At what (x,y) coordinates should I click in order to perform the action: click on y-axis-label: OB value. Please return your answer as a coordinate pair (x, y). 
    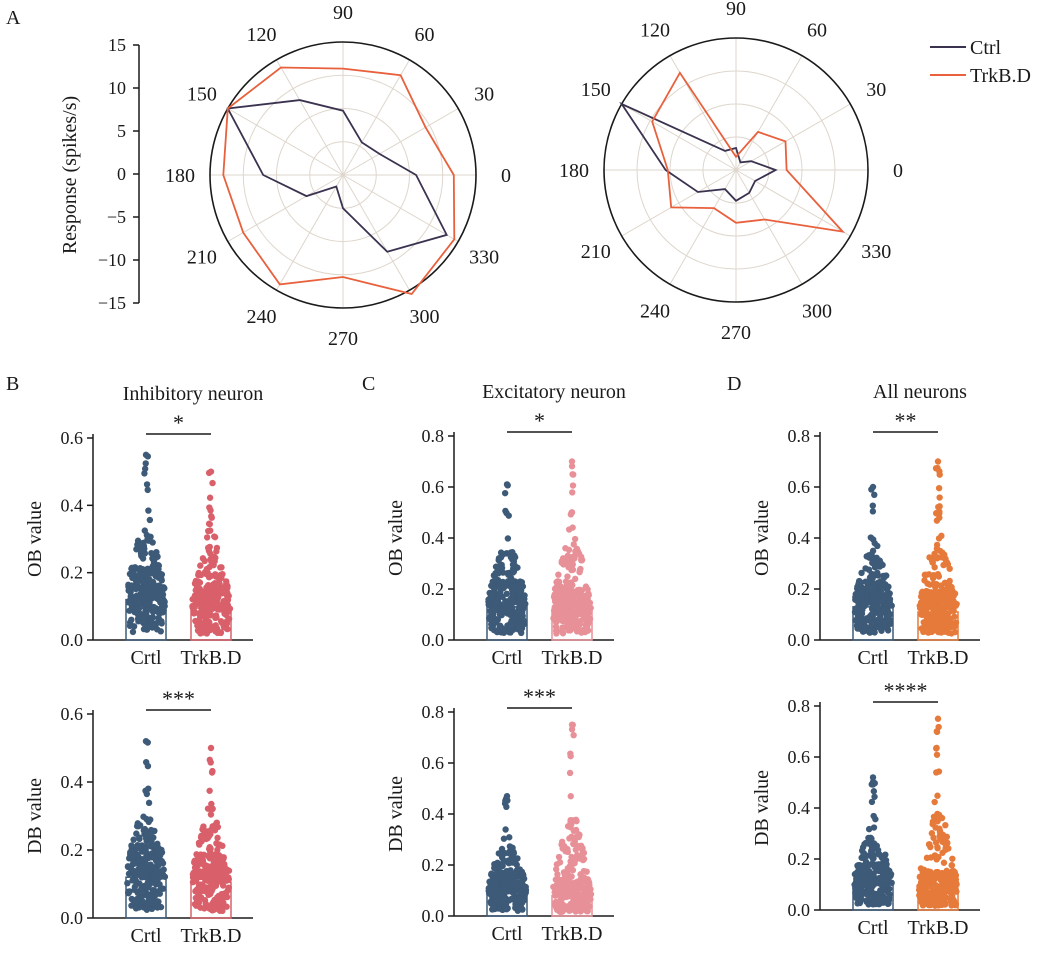
    Looking at the image, I should click on (35, 539).